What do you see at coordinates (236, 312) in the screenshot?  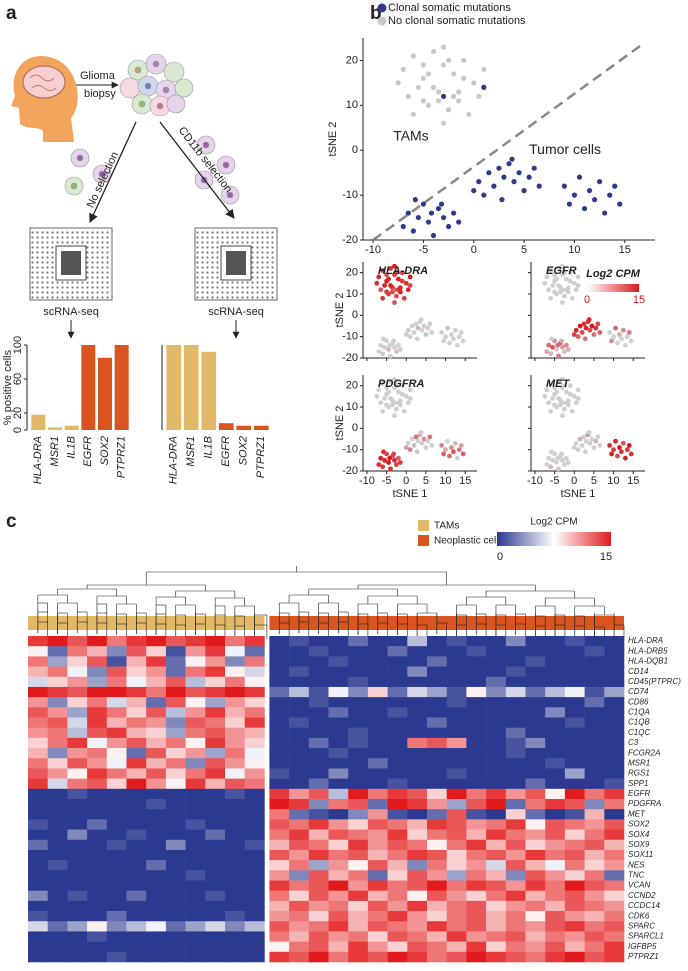 I see `diagram-label: scRNA-seq` at bounding box center [236, 312].